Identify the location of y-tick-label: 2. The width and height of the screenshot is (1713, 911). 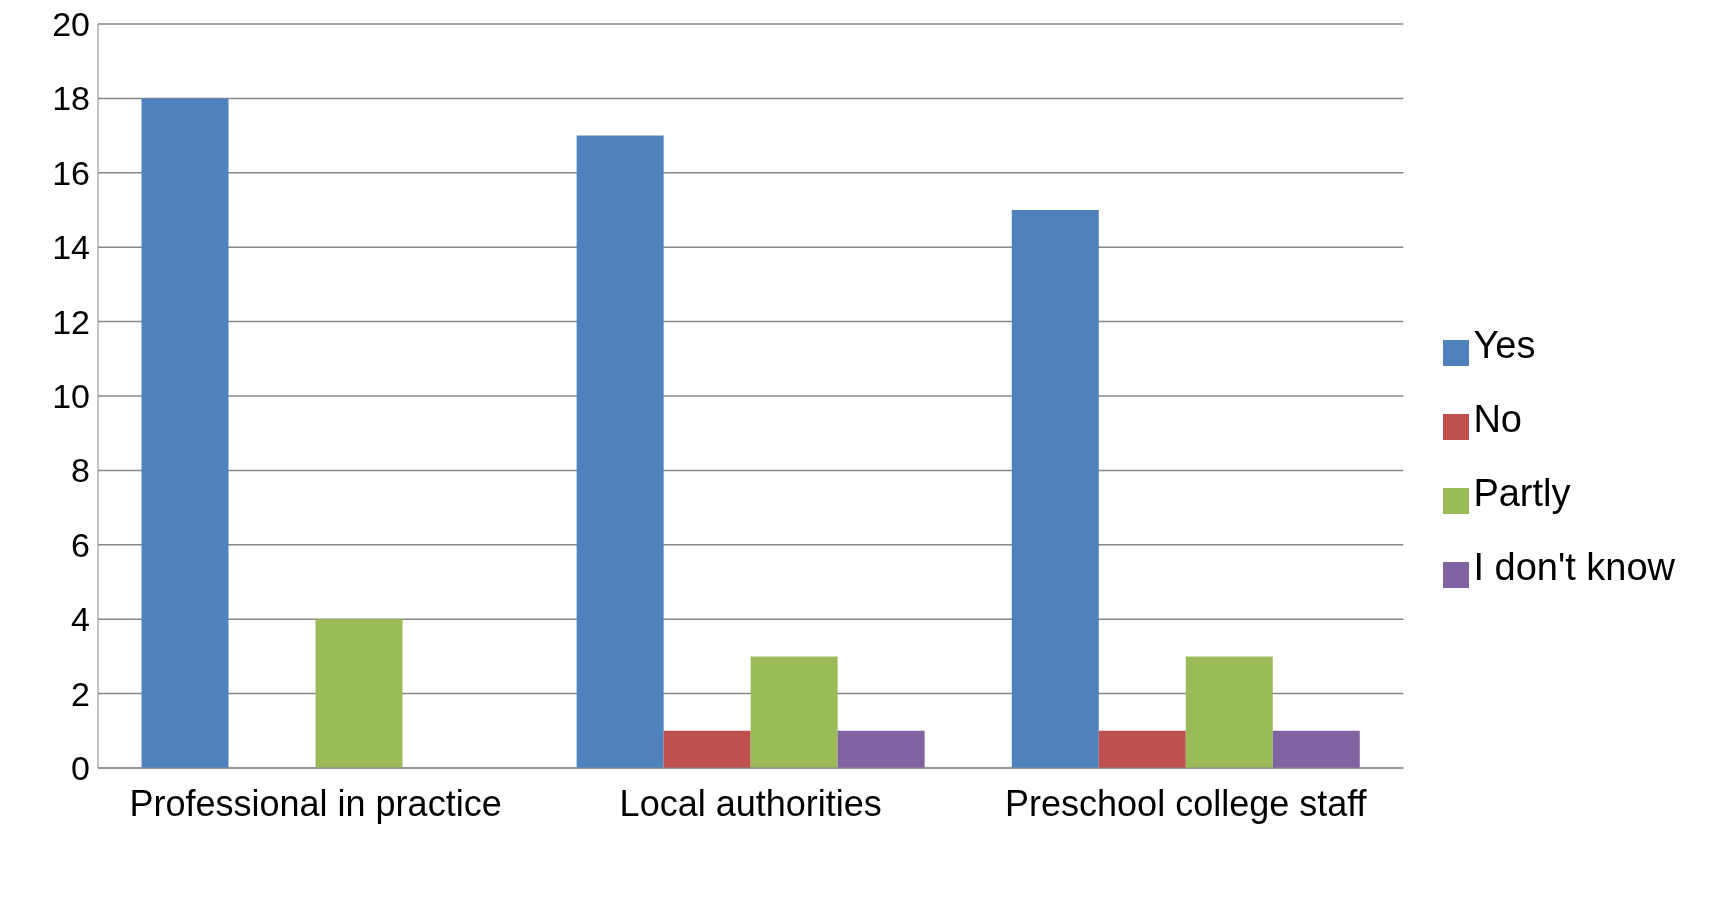
(80, 693).